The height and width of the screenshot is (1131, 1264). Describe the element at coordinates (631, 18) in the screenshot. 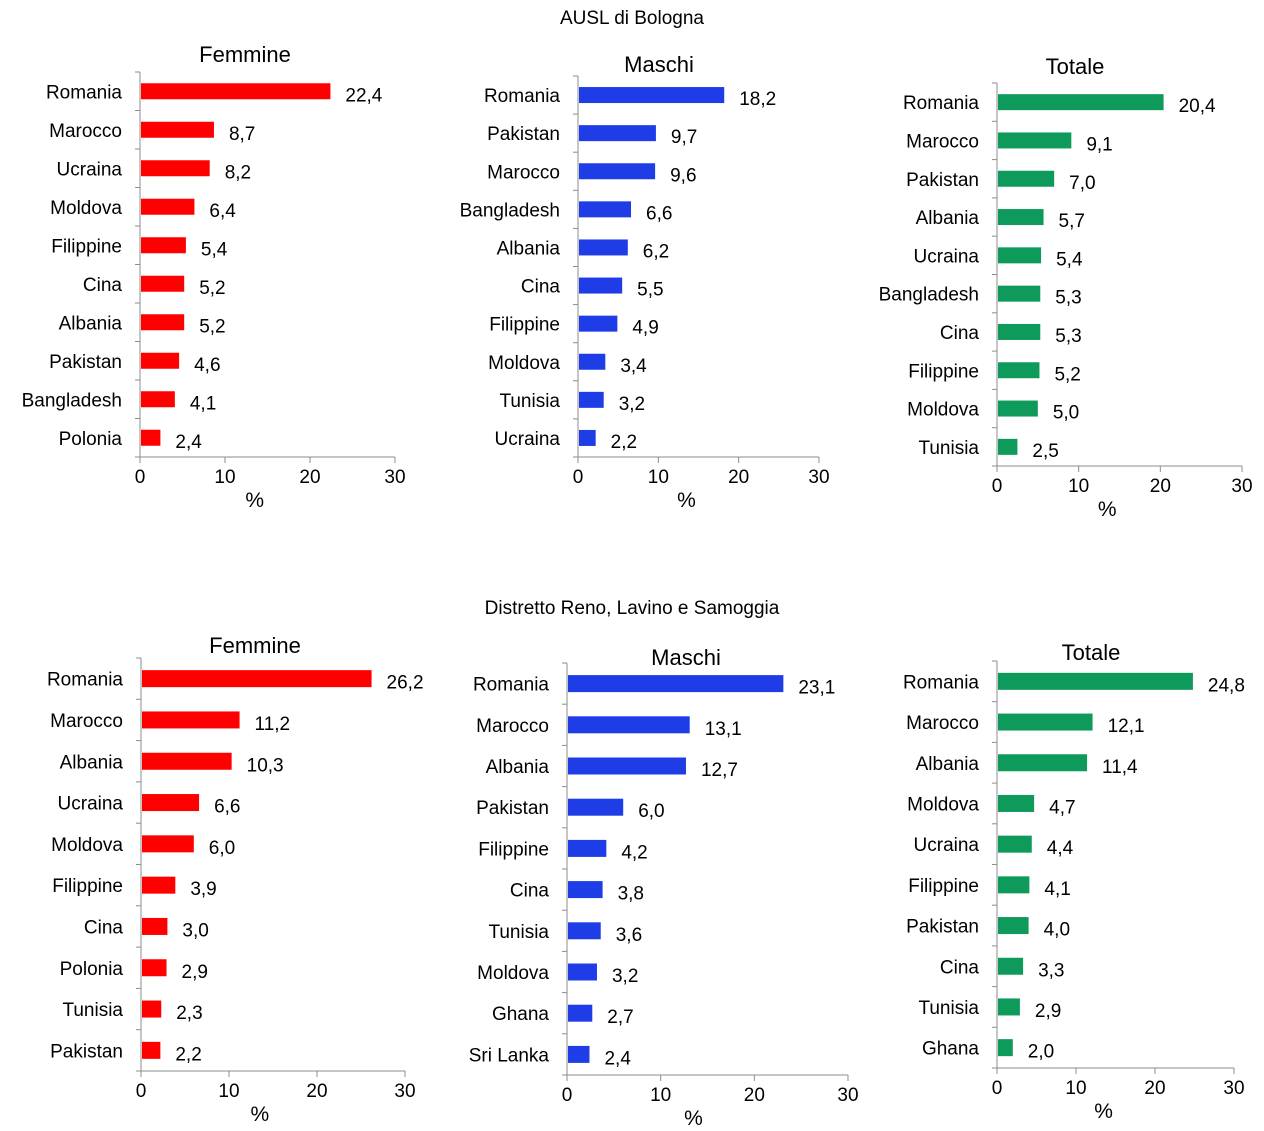

I see `section-title-ausl: AUSL di Bologna` at that location.